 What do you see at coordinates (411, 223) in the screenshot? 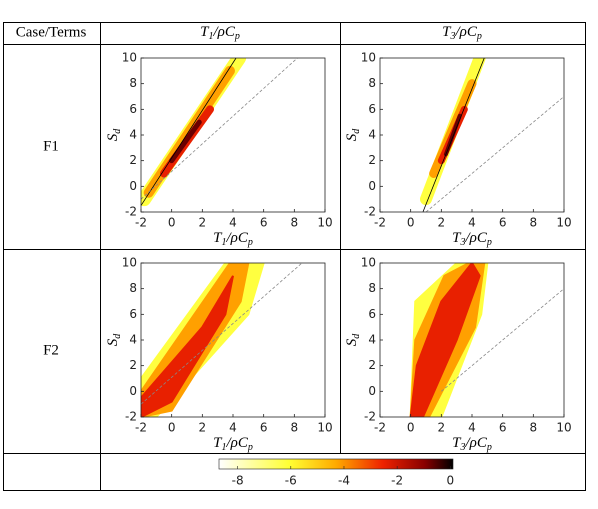
I see `x-tick-label: 0` at bounding box center [411, 223].